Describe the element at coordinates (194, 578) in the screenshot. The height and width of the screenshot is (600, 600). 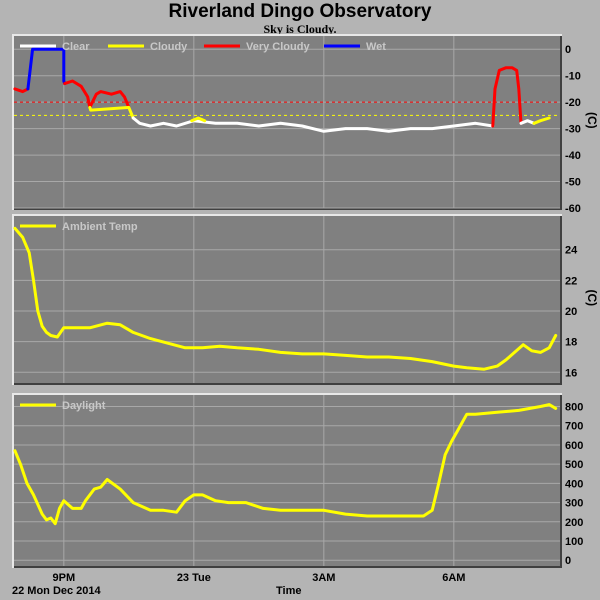
I see `x-tick-label: 23 Tue` at that location.